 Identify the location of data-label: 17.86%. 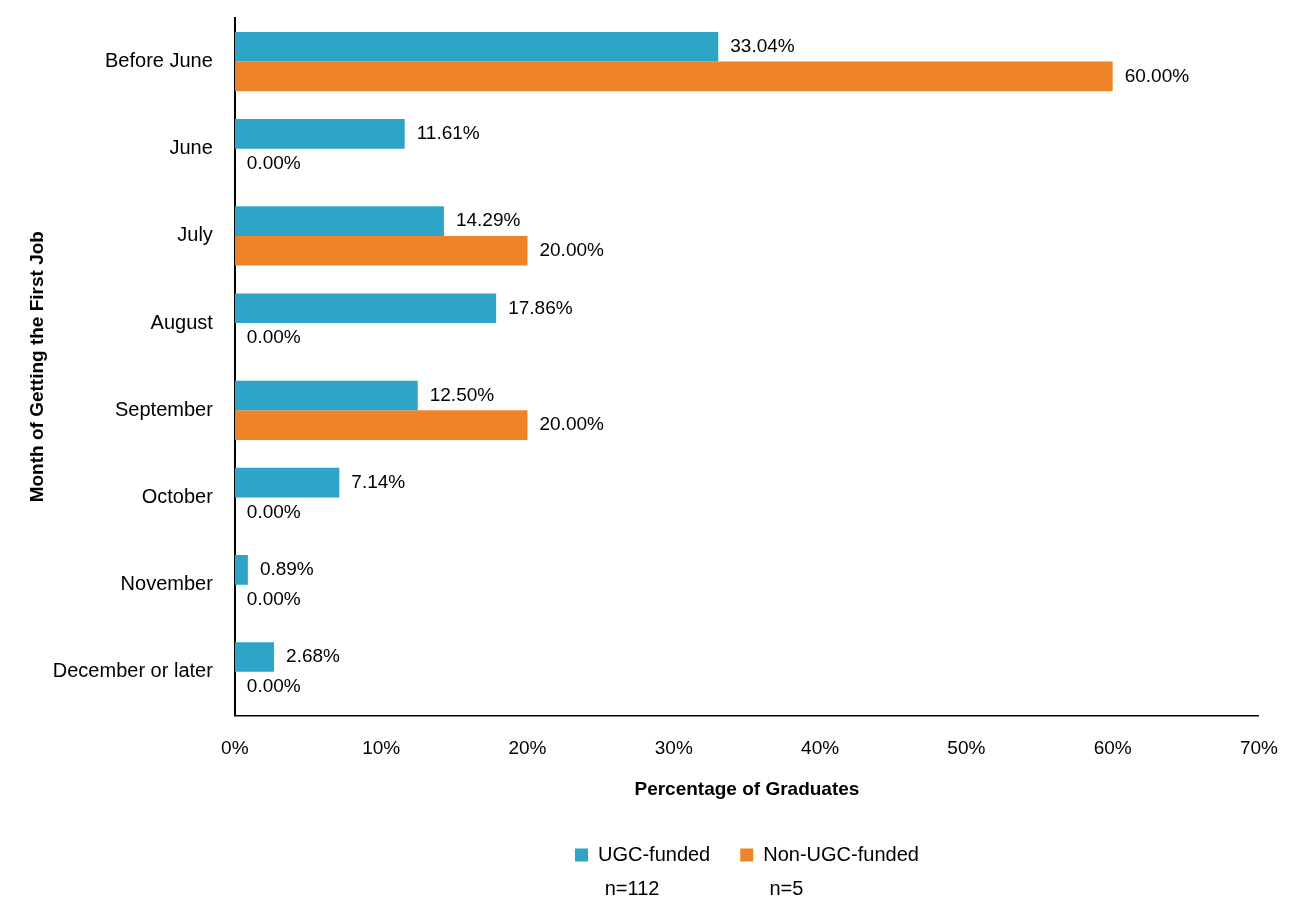
(540, 307).